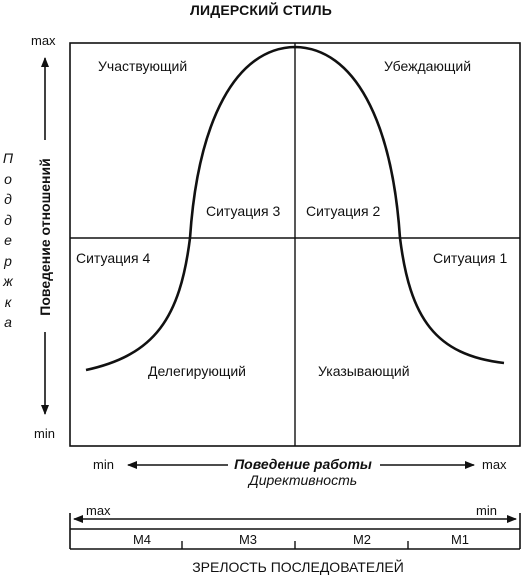  I want to click on situation-3-label: Ситуация 3, so click(243, 211).